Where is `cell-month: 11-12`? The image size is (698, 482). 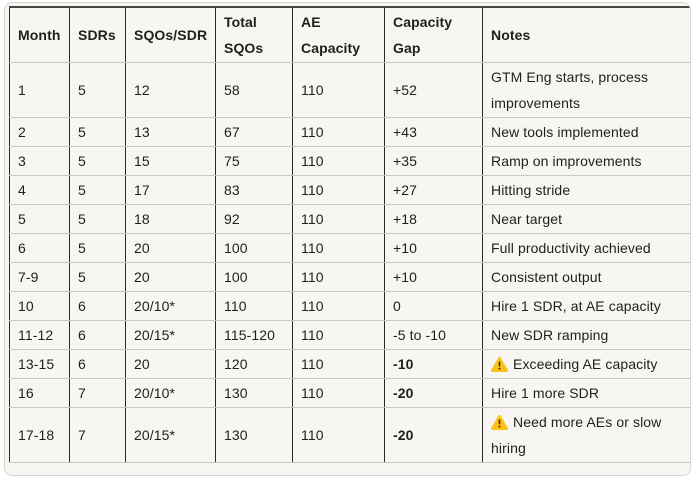
cell-month: 11-12 is located at coordinates (39, 335).